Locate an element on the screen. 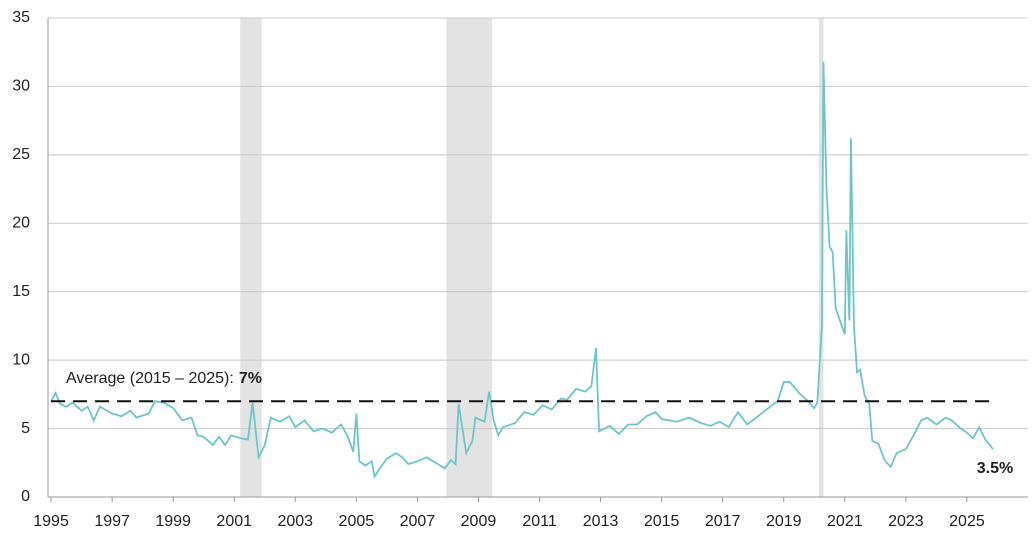 The width and height of the screenshot is (1032, 535). y-tick-label: 25 is located at coordinates (21, 154).